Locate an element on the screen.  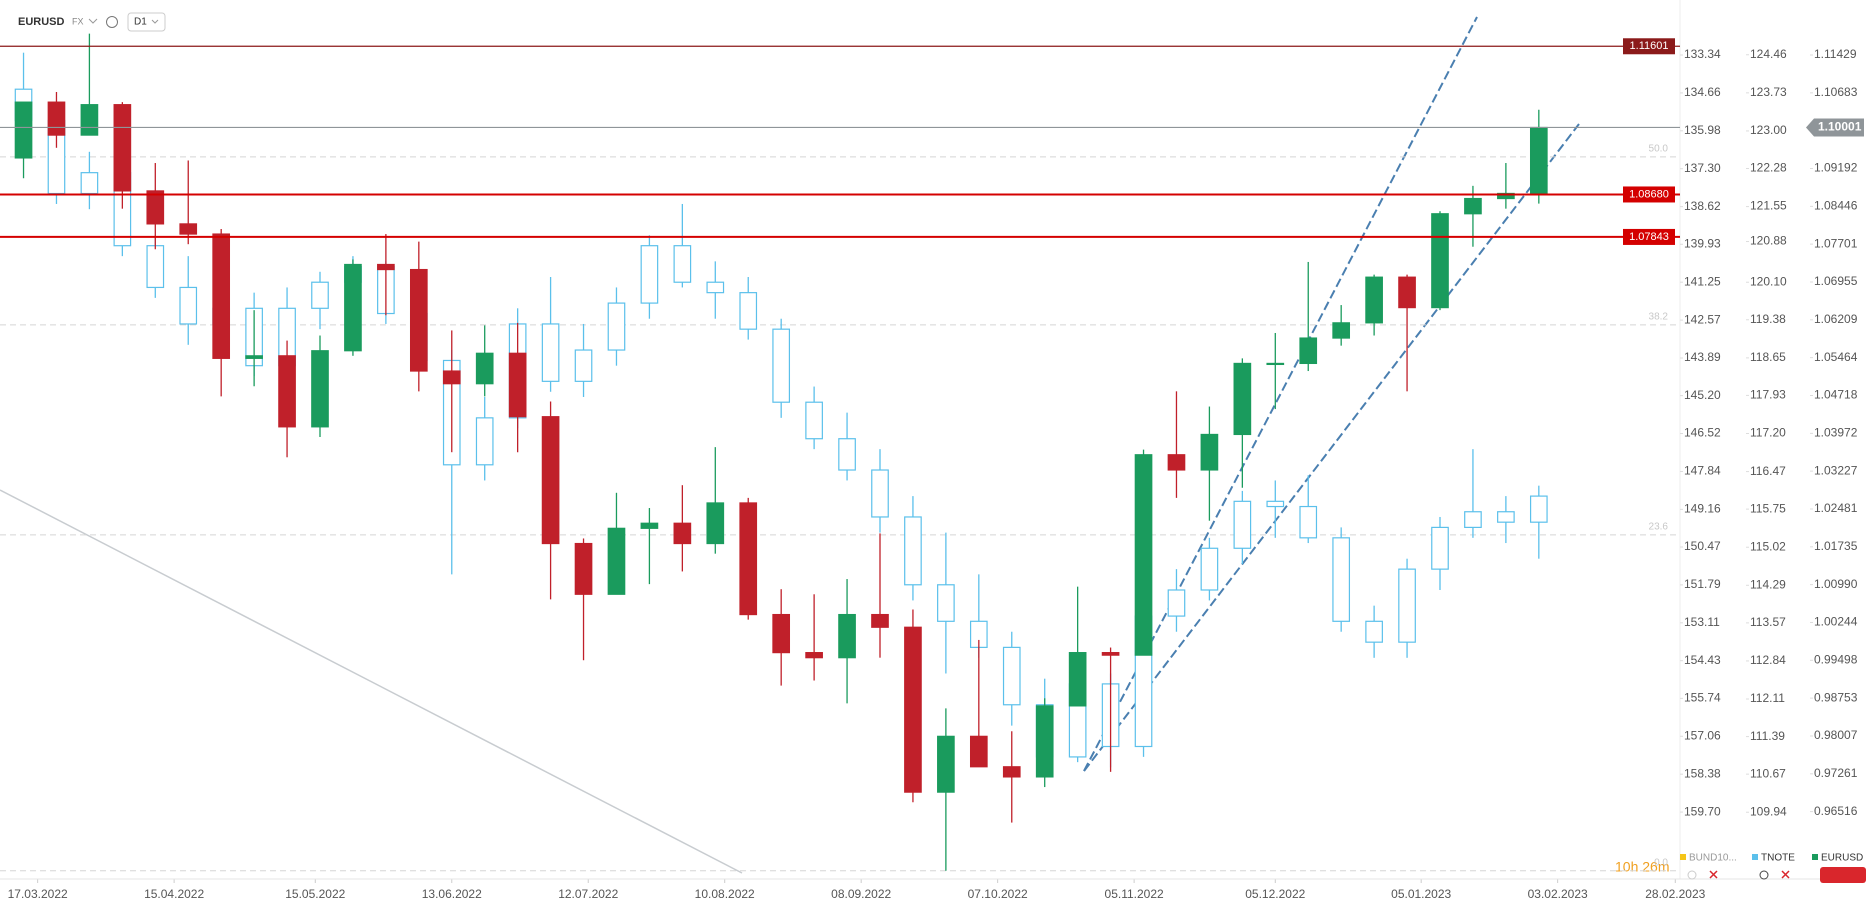
y-tick-label: 139.93 is located at coordinates (1702, 243).